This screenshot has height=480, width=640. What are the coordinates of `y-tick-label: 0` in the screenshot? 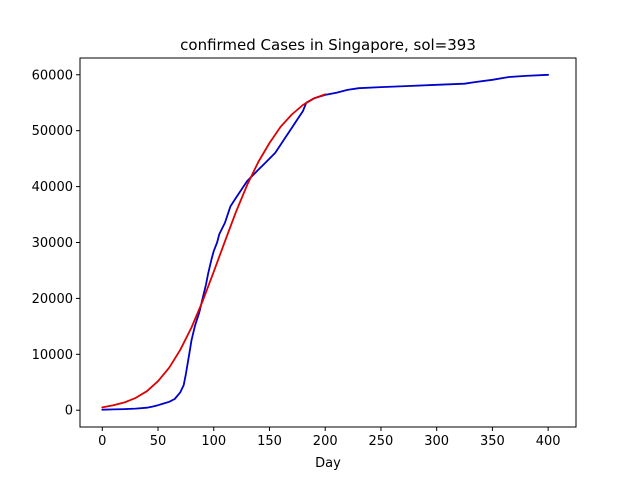 It's located at (69, 411).